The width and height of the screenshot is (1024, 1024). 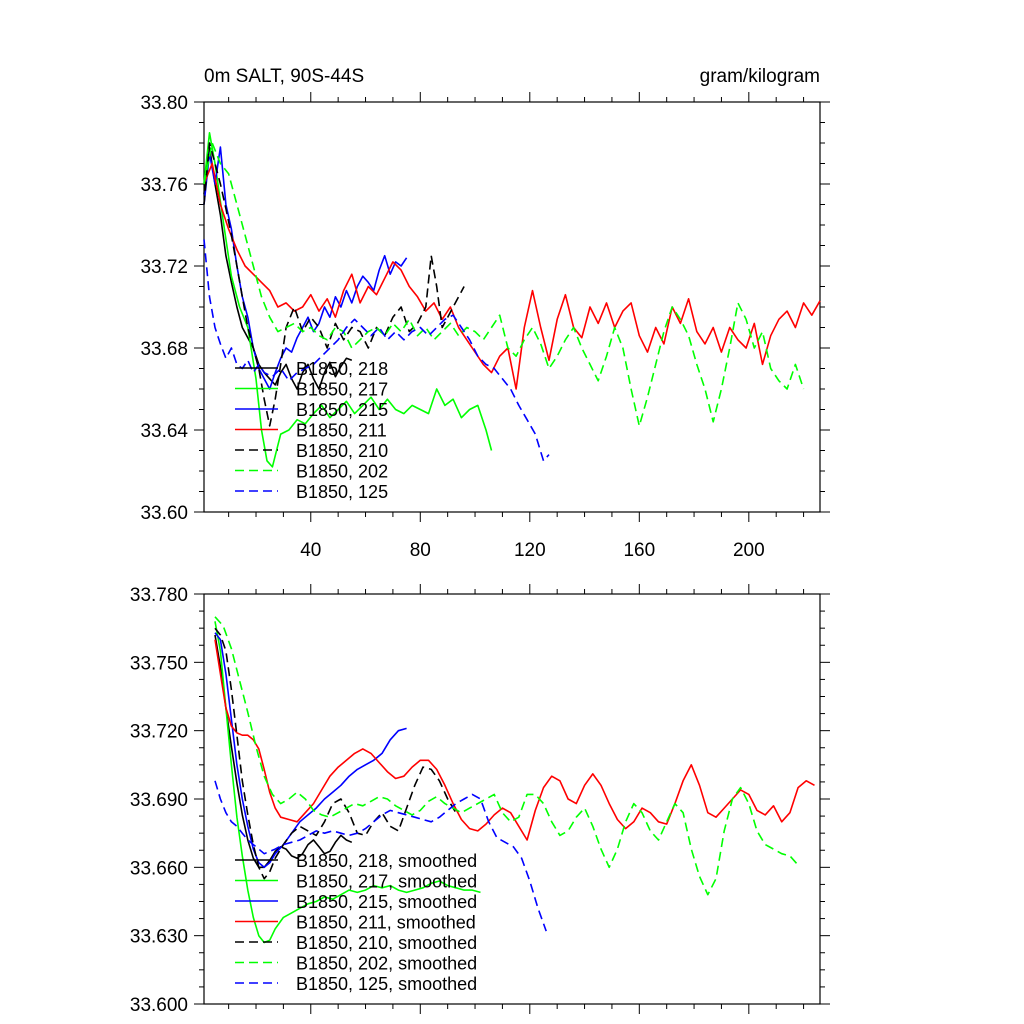 What do you see at coordinates (159, 595) in the screenshot?
I see `y-tick-label: 33.780` at bounding box center [159, 595].